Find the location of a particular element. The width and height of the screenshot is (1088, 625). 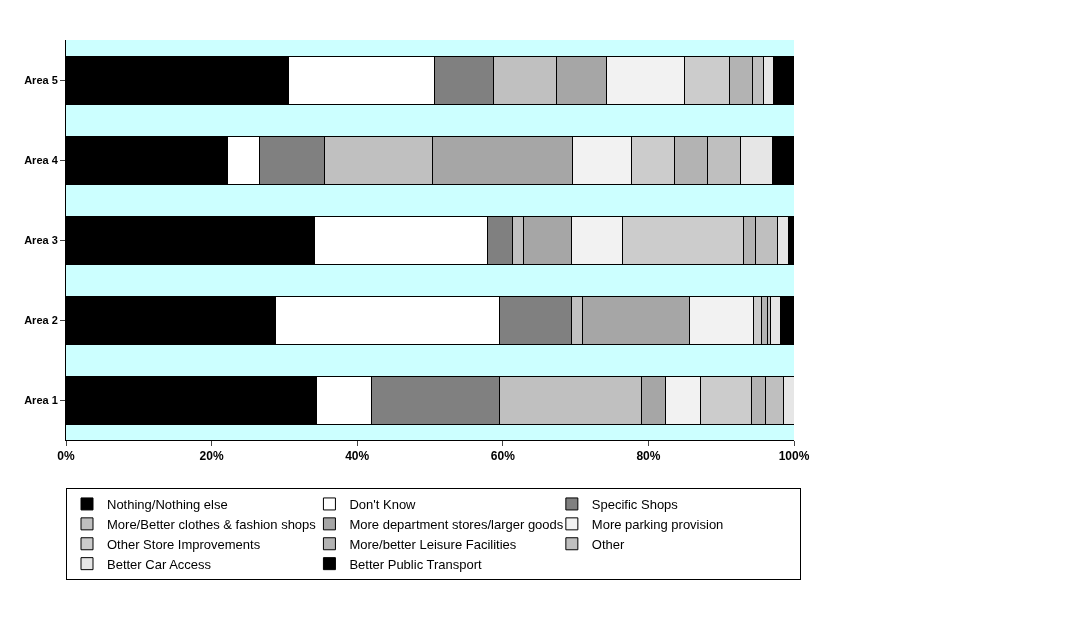

legend-label: Specific Shops is located at coordinates (635, 505).